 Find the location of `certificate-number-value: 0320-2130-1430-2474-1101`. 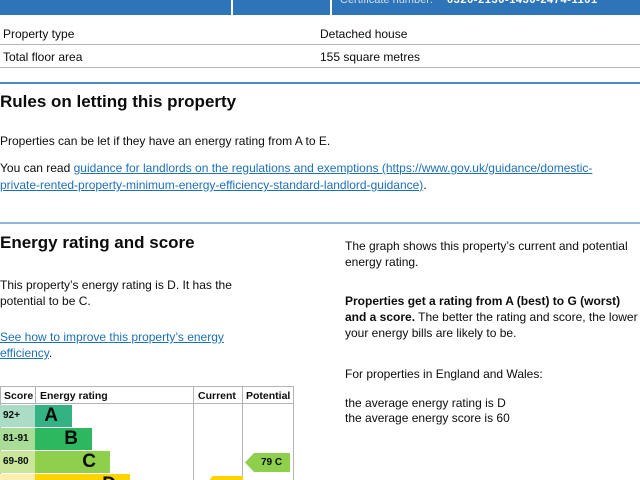

certificate-number-value: 0320-2130-1430-2474-1101 is located at coordinates (522, 3).